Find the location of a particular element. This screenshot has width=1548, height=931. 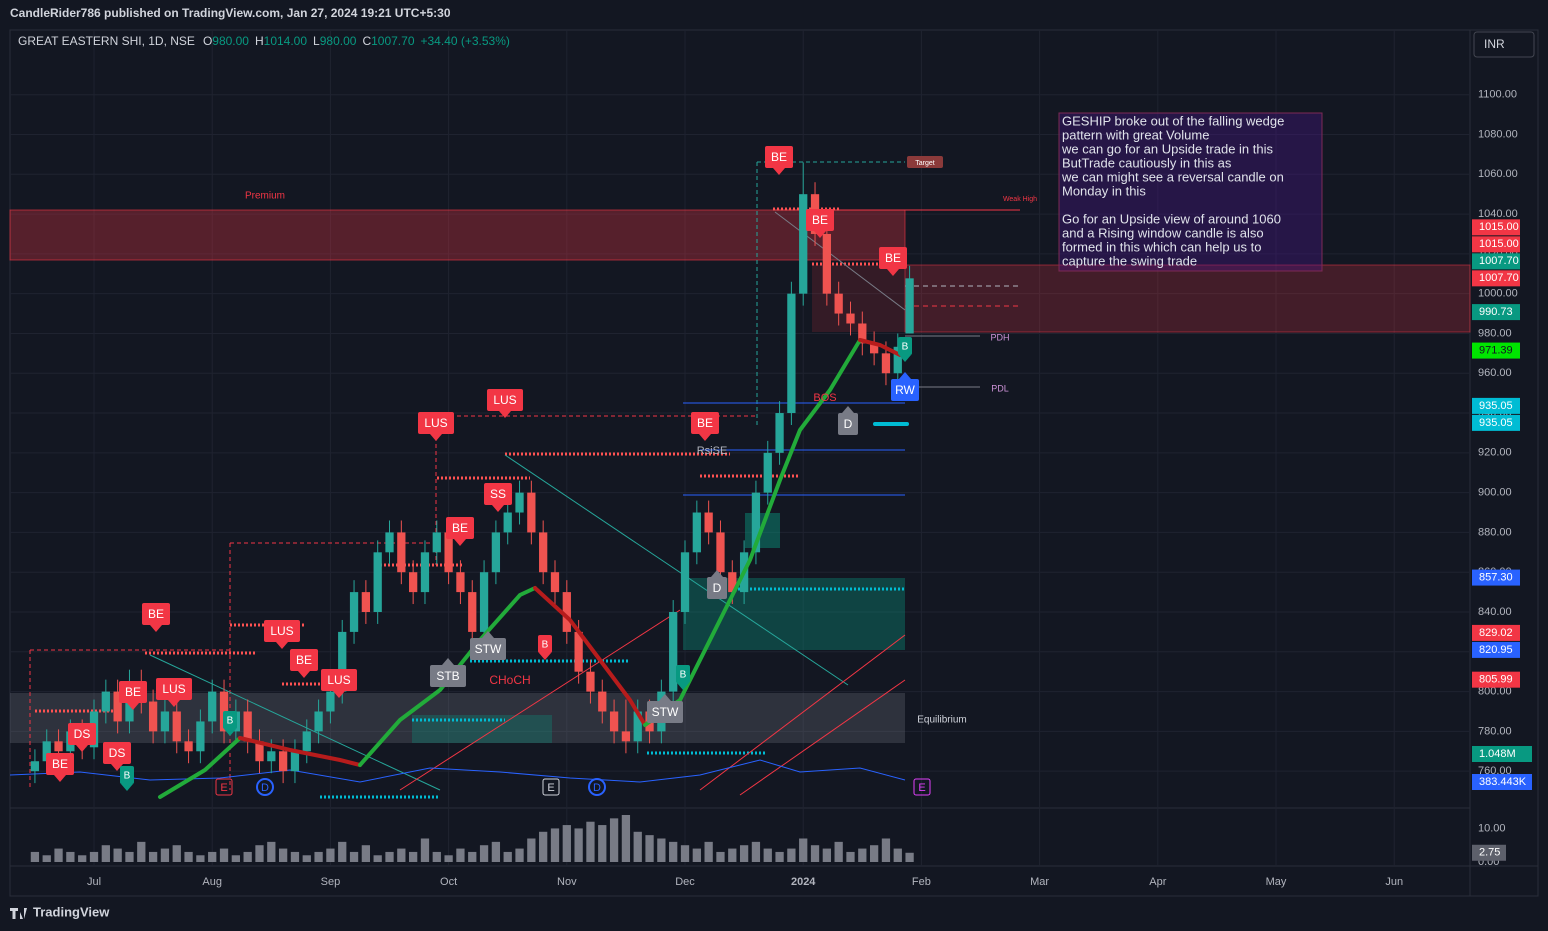

annotation-text: BOS is located at coordinates (824, 398).